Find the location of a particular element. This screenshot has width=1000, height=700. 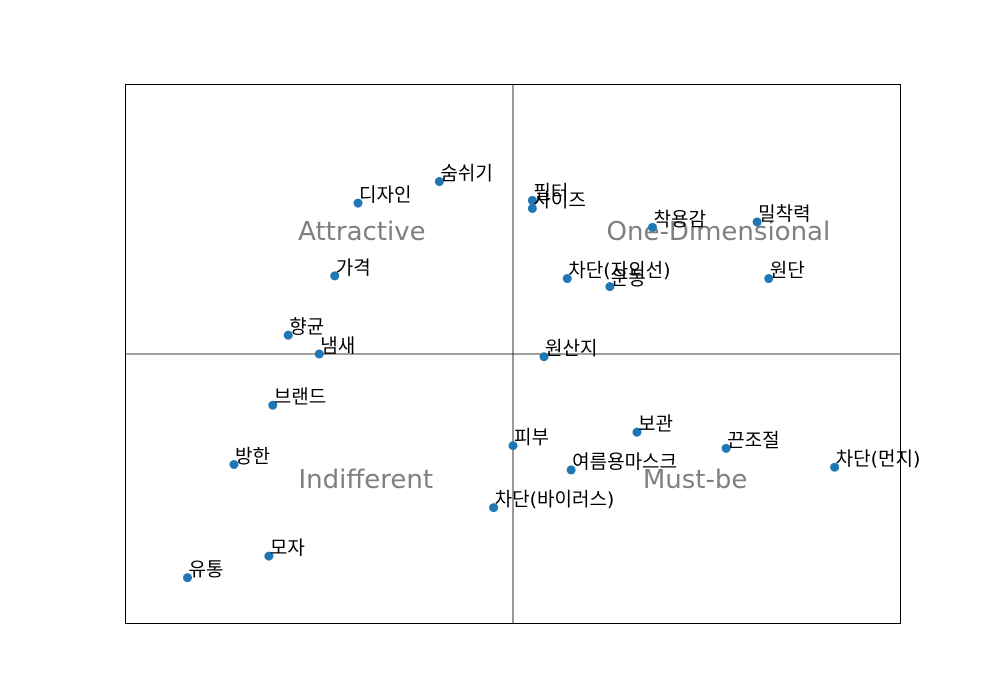

data-point-label: 차단(자외선) is located at coordinates (619, 271).